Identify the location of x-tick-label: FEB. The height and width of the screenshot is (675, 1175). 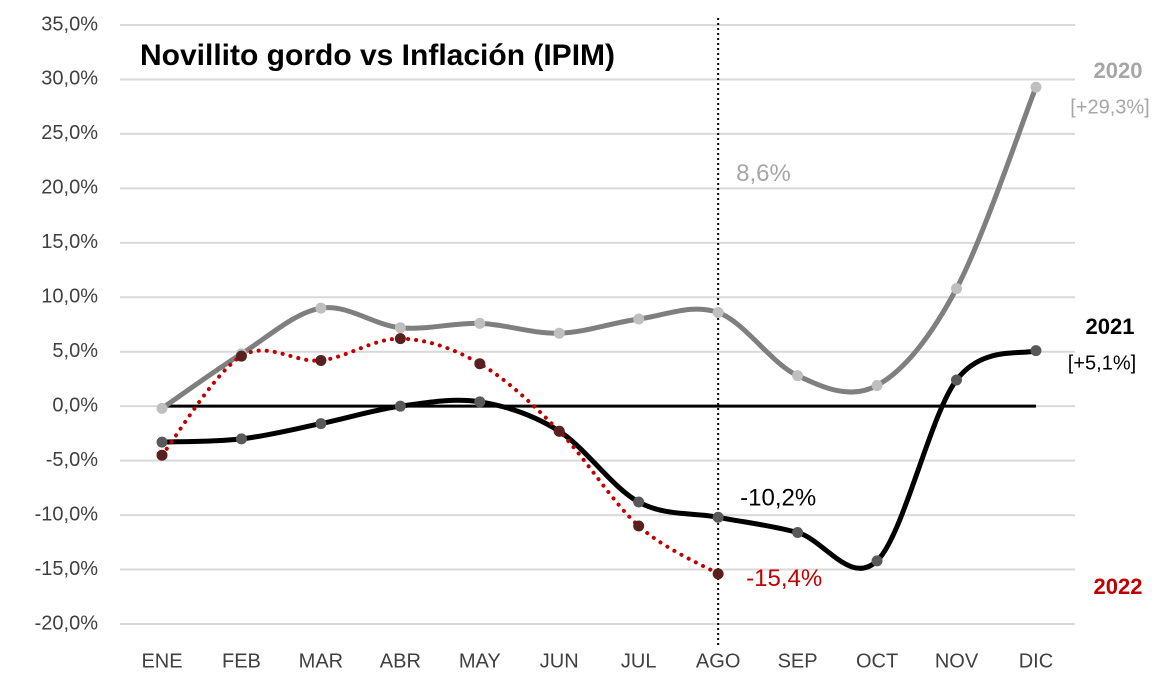
(241, 661).